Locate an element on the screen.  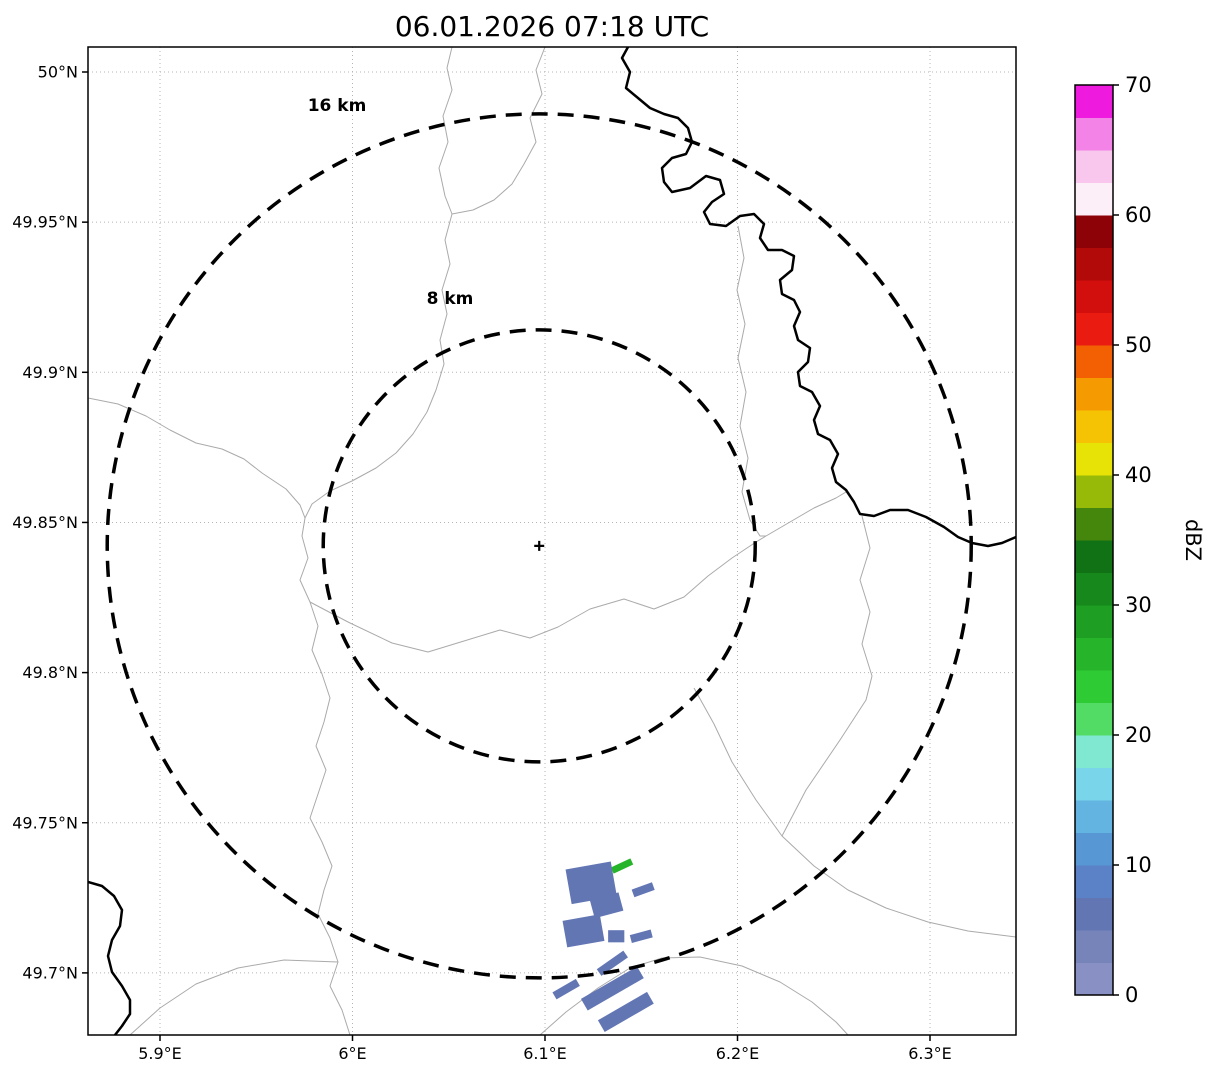
radar-center-marker is located at coordinates (539, 545).